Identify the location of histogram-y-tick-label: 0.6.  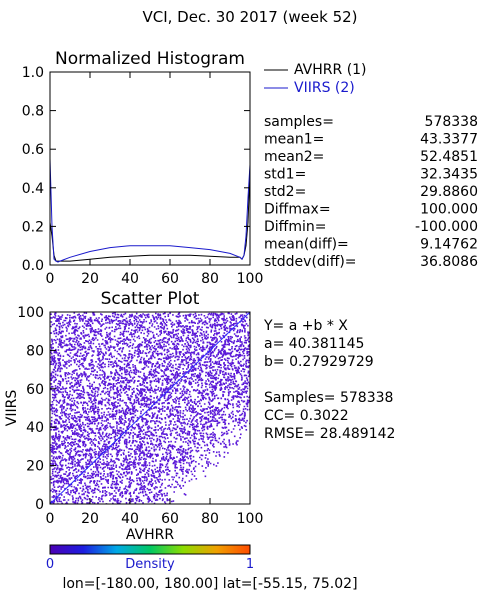
(33, 150).